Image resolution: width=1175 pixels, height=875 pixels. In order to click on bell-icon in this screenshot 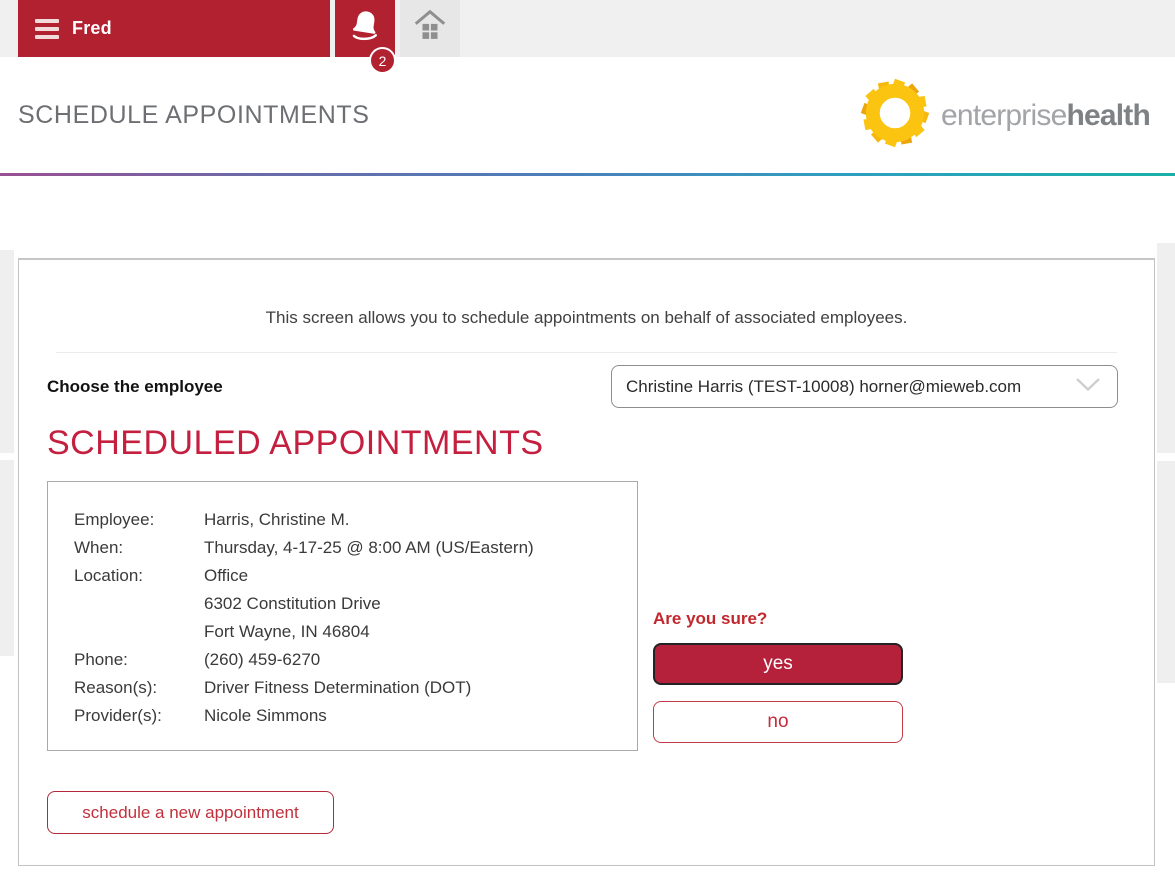, I will do `click(365, 28)`.